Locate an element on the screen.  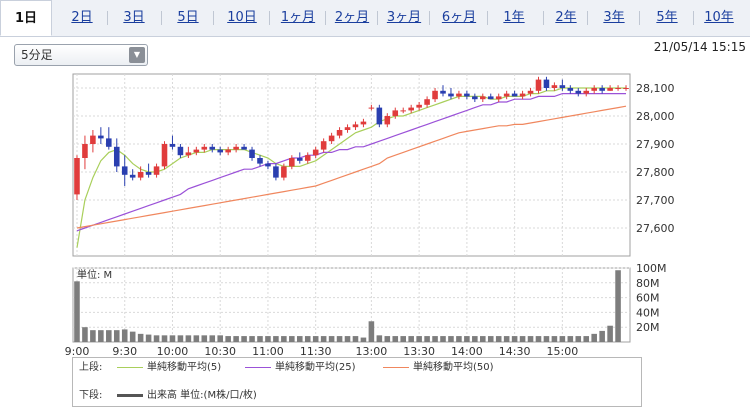
x-tick-label: 15:00 is located at coordinates (563, 351).